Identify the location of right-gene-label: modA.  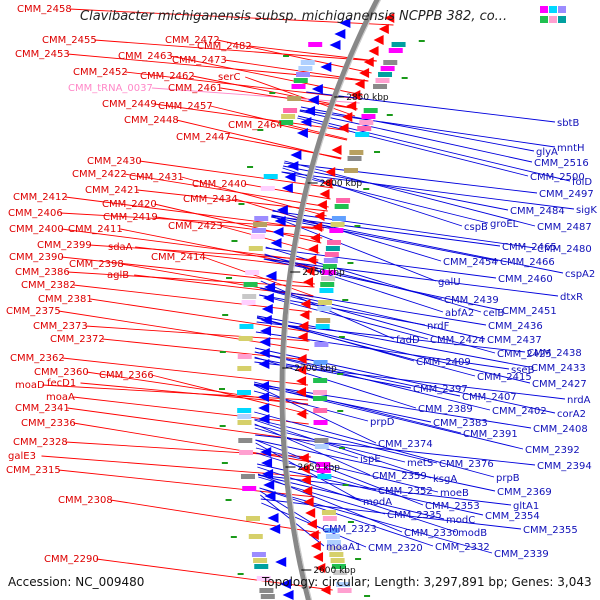
(377, 502).